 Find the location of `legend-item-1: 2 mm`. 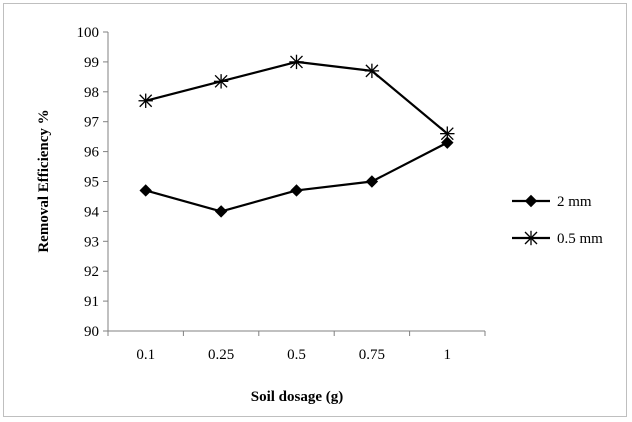

legend-item-1: 2 mm is located at coordinates (552, 202).